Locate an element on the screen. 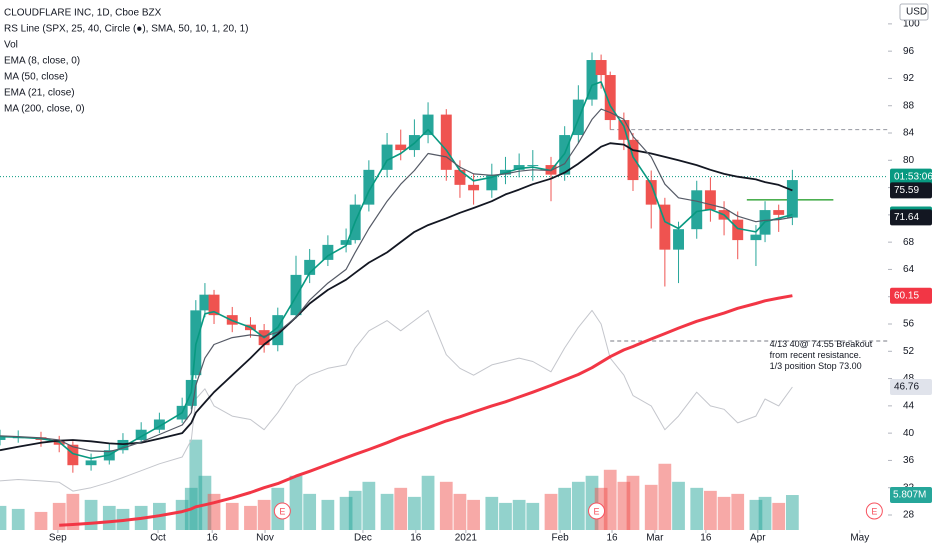 This screenshot has height=555, width=932. currency-box is located at coordinates (914, 12).